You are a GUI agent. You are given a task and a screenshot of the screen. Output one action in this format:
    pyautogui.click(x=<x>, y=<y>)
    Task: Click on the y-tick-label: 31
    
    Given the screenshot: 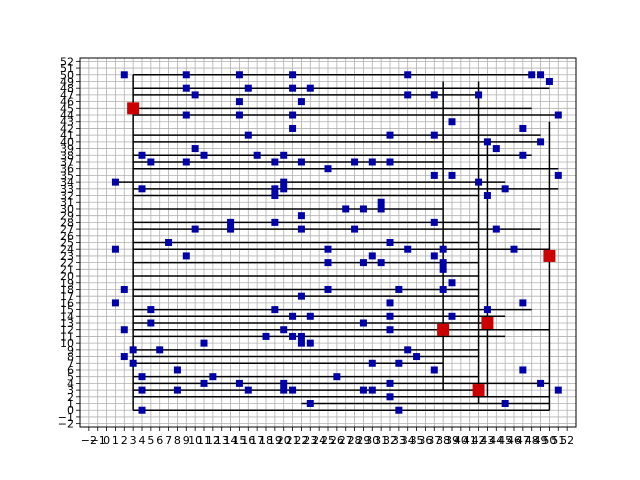 What is the action you would take?
    pyautogui.click(x=67, y=202)
    